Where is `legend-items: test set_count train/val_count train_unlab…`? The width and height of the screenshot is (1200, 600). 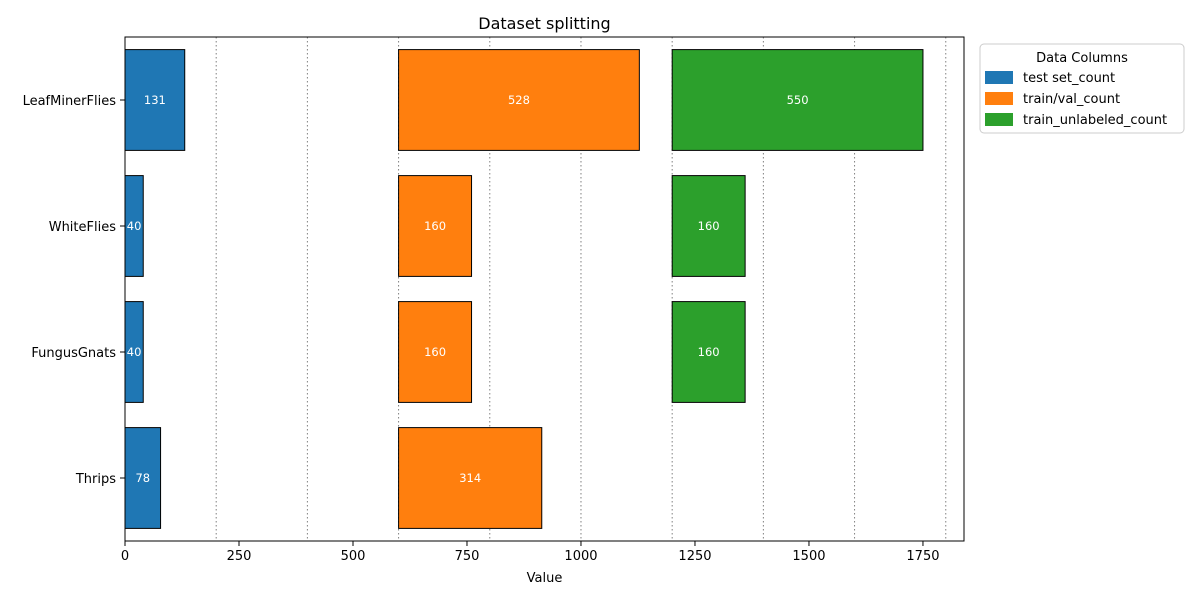 legend-items: test set_count train/val_count train_unlab… is located at coordinates (1076, 99).